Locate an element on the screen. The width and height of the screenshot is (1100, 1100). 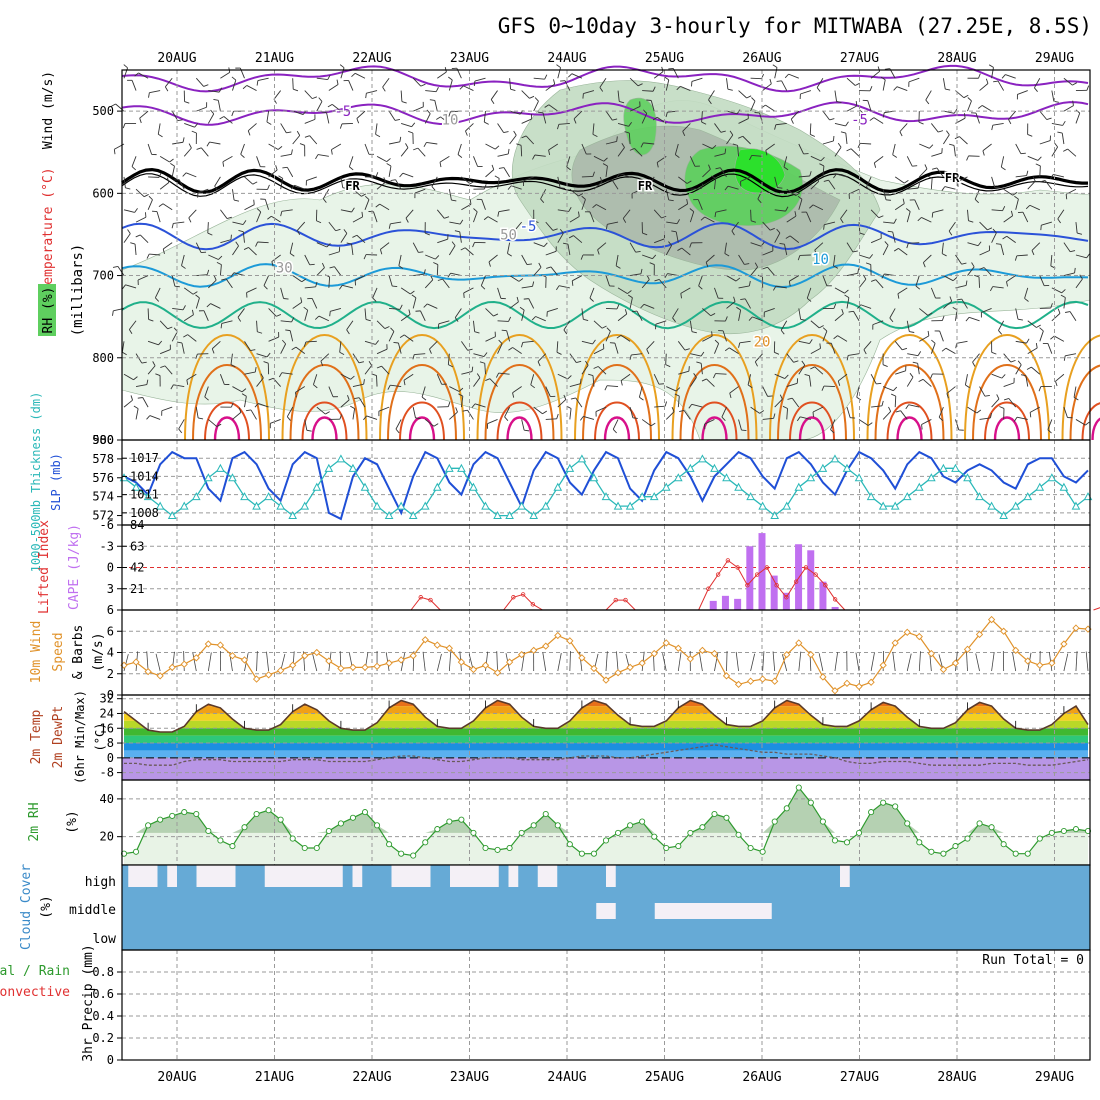
contour-label: FR is located at coordinates (645, 186).